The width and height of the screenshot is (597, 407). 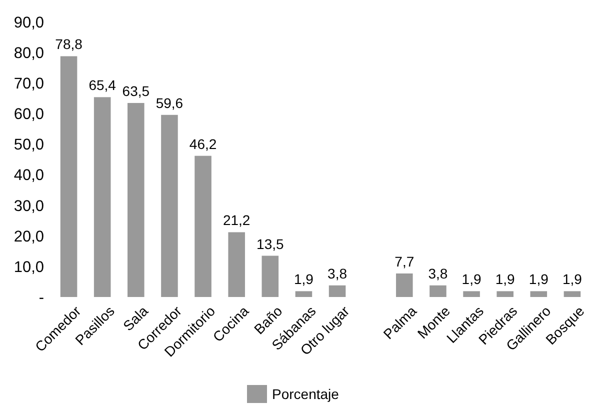 I want to click on y-tick-label: 20,0, so click(x=29, y=237).